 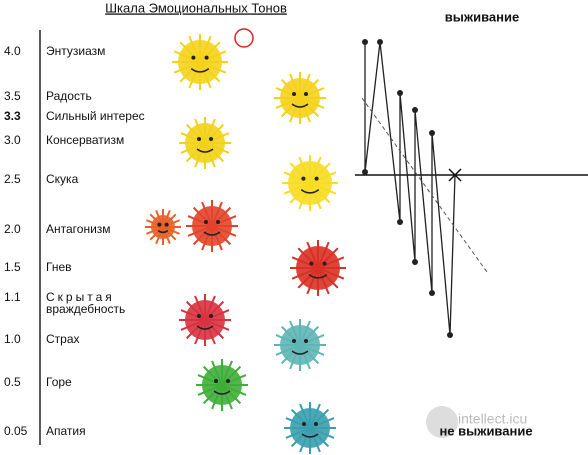 What do you see at coordinates (442, 422) in the screenshot?
I see `watermark-icon` at bounding box center [442, 422].